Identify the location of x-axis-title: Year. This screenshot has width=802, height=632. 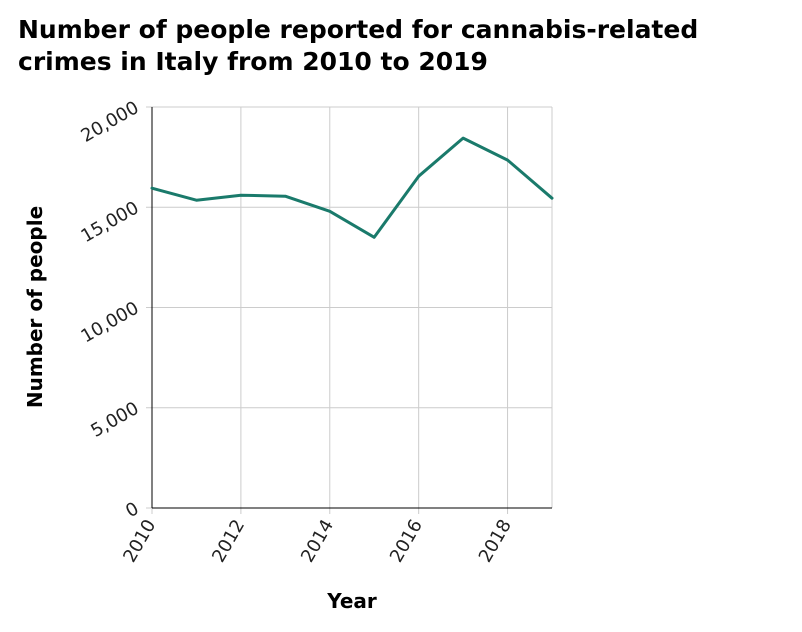
(351, 601).